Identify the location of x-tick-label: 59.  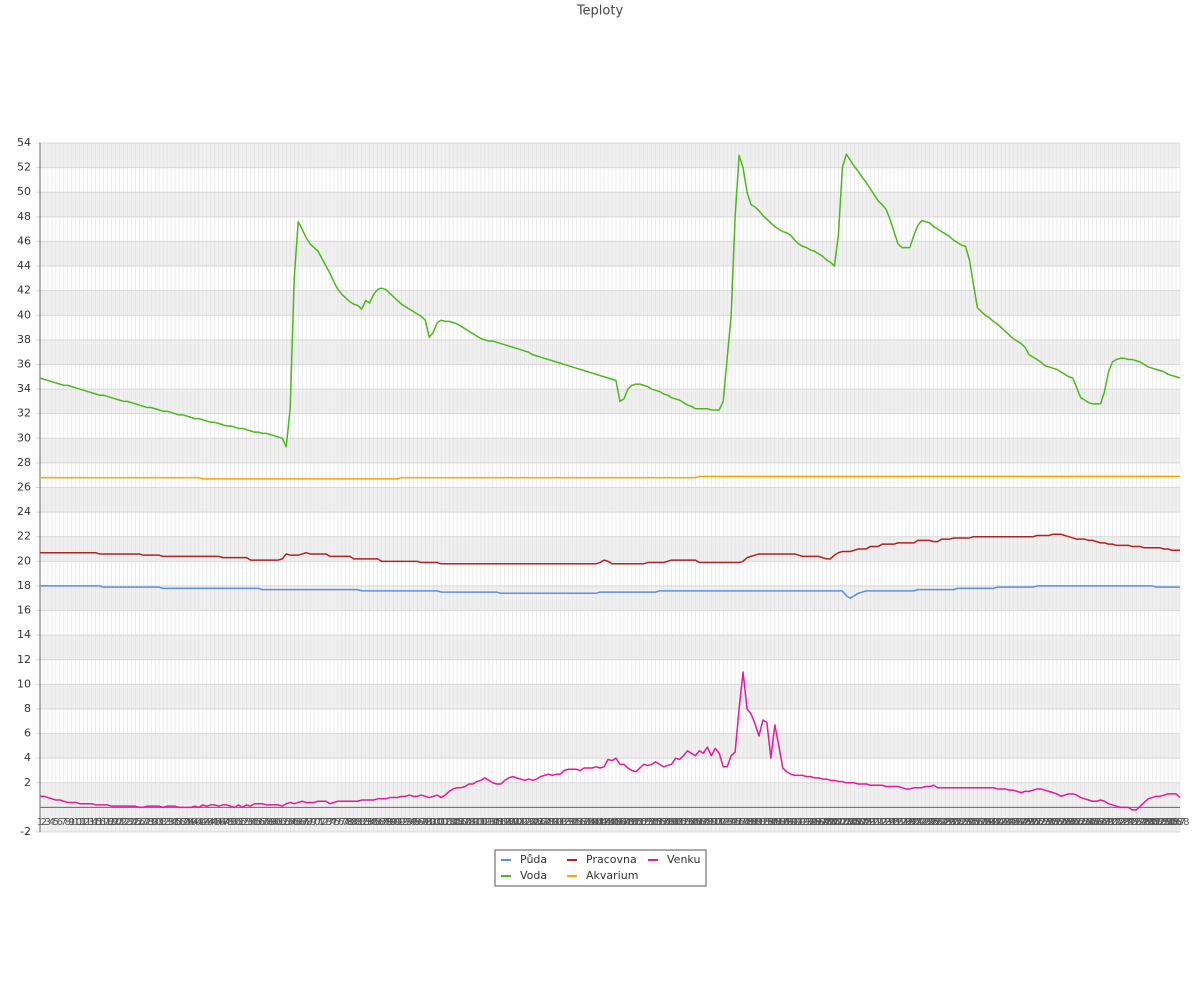
(270, 822).